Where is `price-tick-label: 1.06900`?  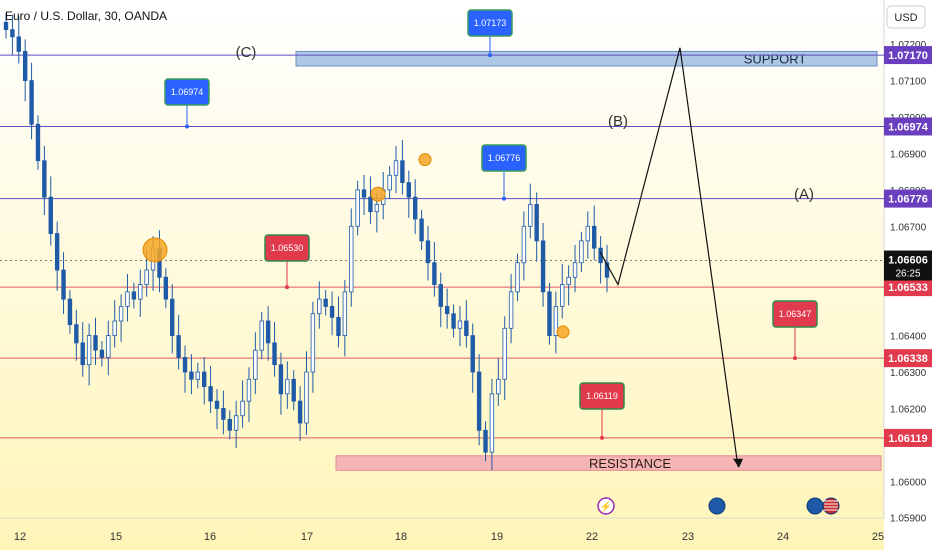 price-tick-label: 1.06900 is located at coordinates (908, 154).